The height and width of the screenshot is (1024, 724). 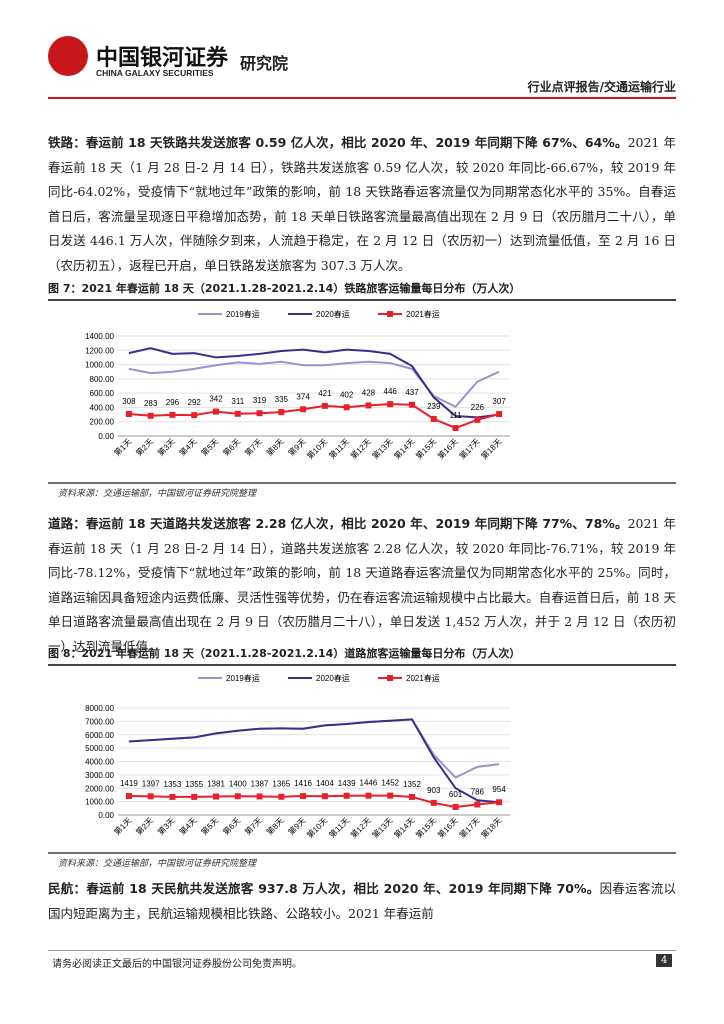 I want to click on y-tick-label: 400.00, so click(x=102, y=407).